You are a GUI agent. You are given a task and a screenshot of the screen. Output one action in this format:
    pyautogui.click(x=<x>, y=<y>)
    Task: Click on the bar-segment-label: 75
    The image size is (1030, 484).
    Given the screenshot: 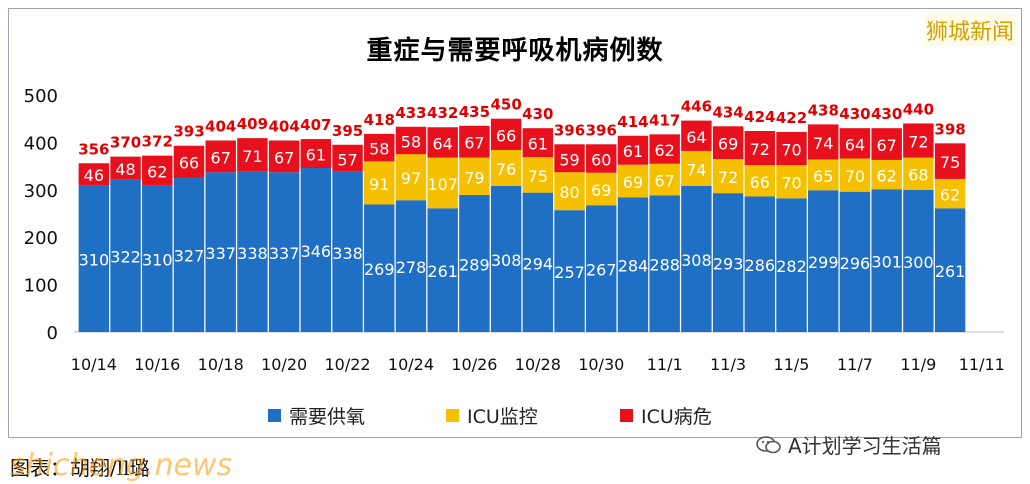 What is the action you would take?
    pyautogui.click(x=950, y=162)
    